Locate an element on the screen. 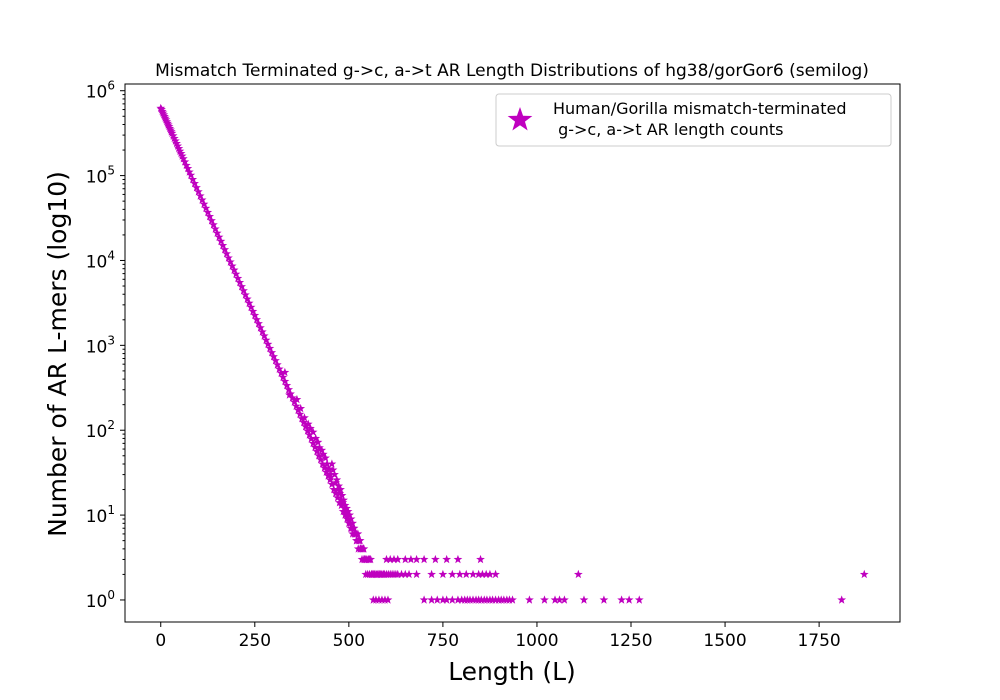 The width and height of the screenshot is (1000, 700). legend-entry-line-1: Human/Gorilla mismatch-terminated is located at coordinates (700, 108).